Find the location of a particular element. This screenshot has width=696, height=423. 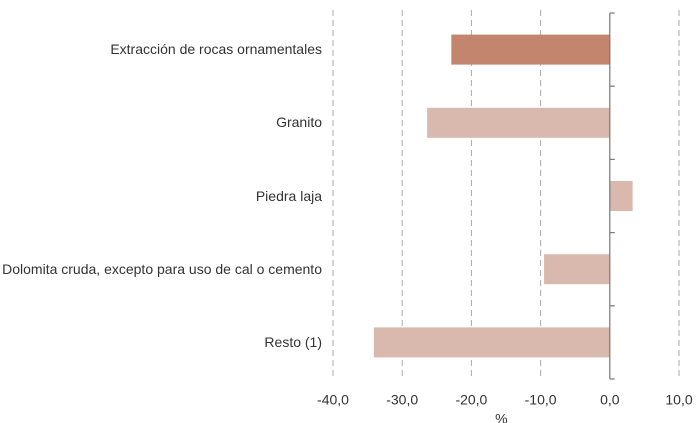

x-tick-label: -10,0 is located at coordinates (541, 400).